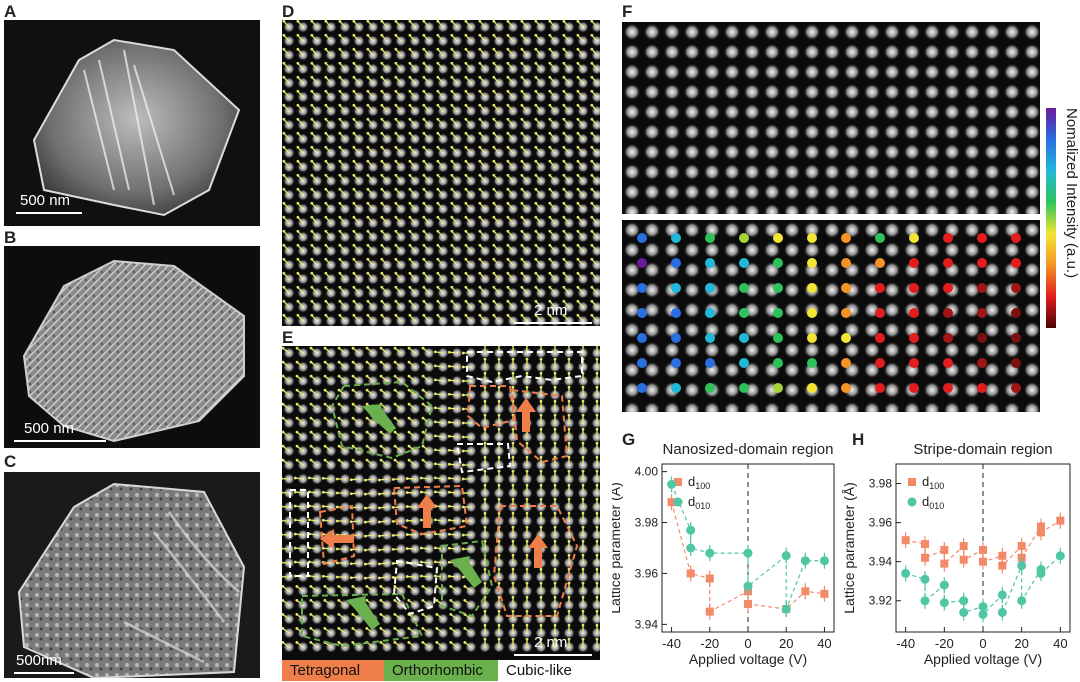  I want to click on panel-label-f: F, so click(627, 11).